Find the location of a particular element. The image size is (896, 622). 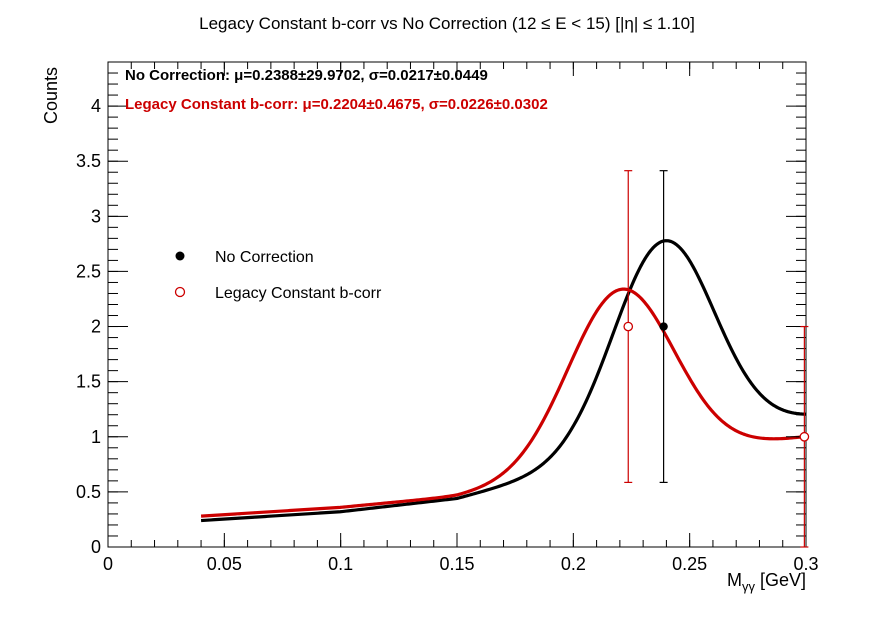

legend-label-no-correction: No Correction is located at coordinates (264, 257).